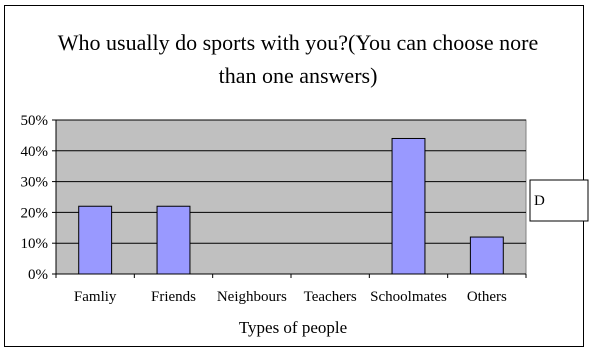 This screenshot has width=590, height=353. What do you see at coordinates (173, 297) in the screenshot?
I see `x-tick-label: Friends` at bounding box center [173, 297].